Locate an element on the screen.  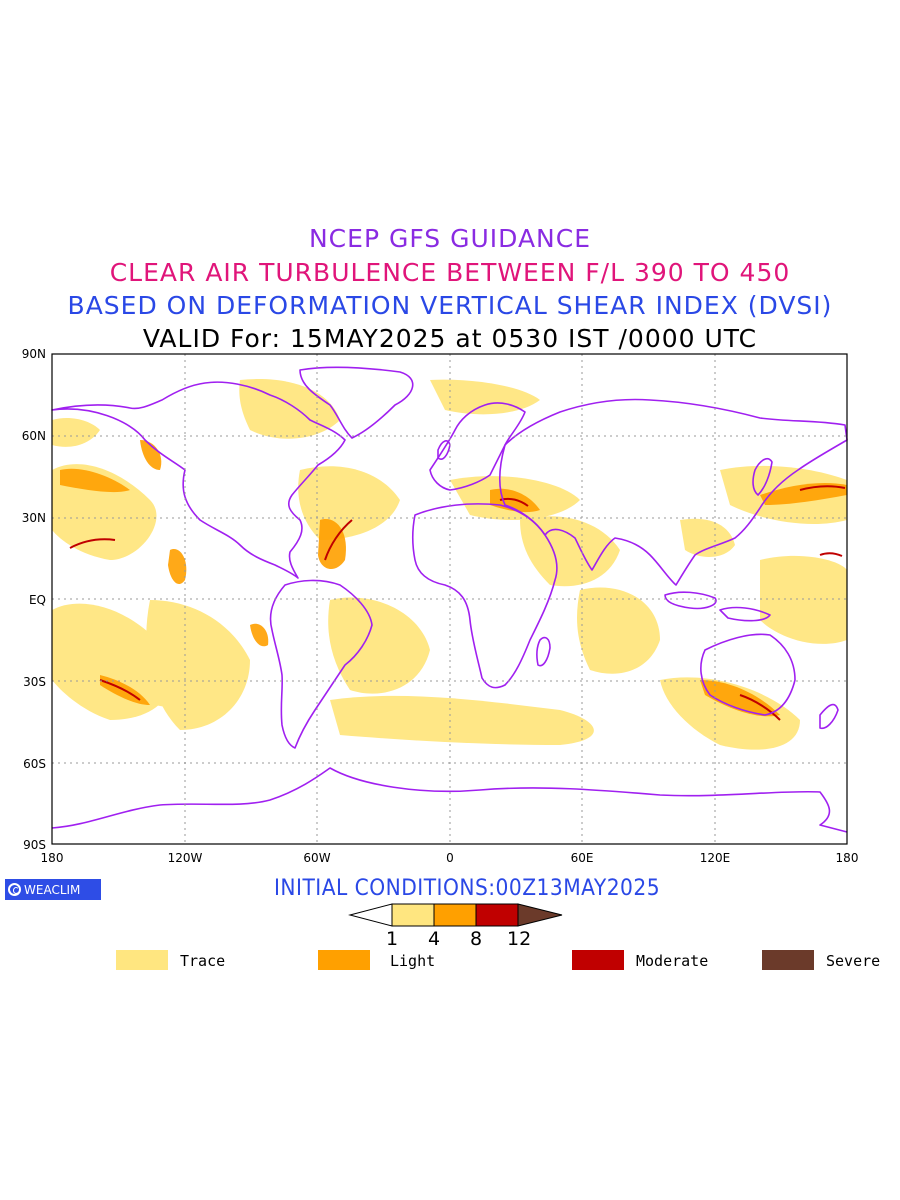
colorbar-low-arrow is located at coordinates (370, 915).